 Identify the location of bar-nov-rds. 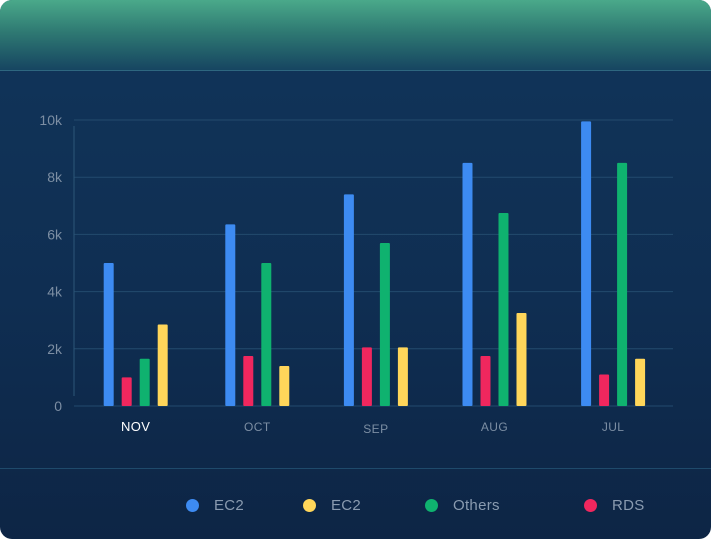
(126, 391).